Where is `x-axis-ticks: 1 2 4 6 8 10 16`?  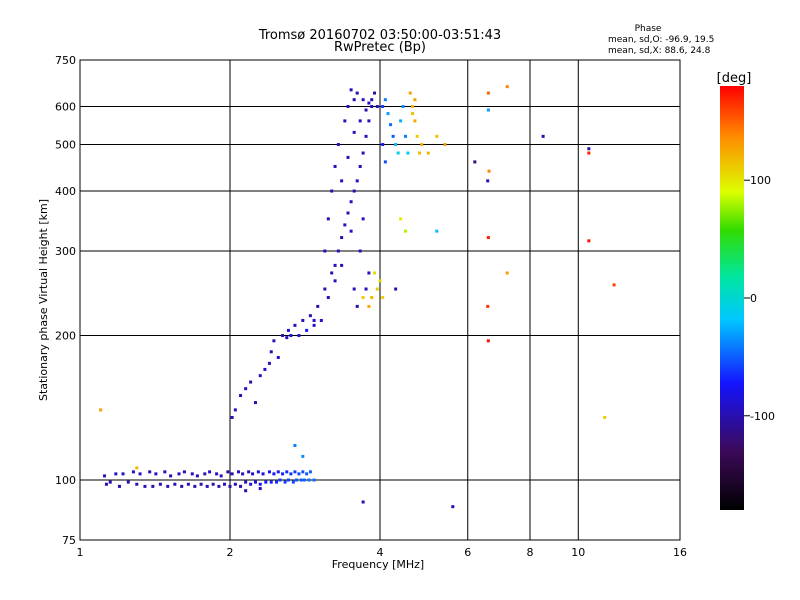 x-axis-ticks: 1 2 4 6 8 10 16 is located at coordinates (382, 552).